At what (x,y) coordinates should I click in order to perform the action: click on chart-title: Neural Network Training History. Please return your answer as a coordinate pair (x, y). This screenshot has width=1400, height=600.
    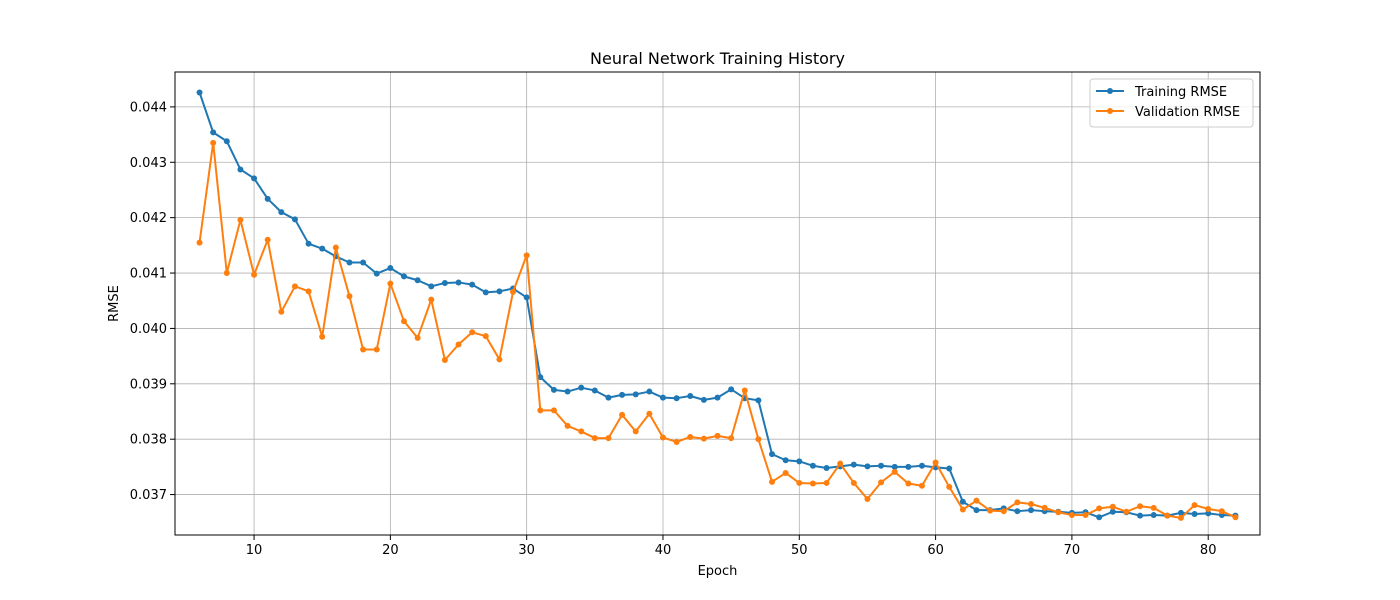
    Looking at the image, I should click on (717, 58).